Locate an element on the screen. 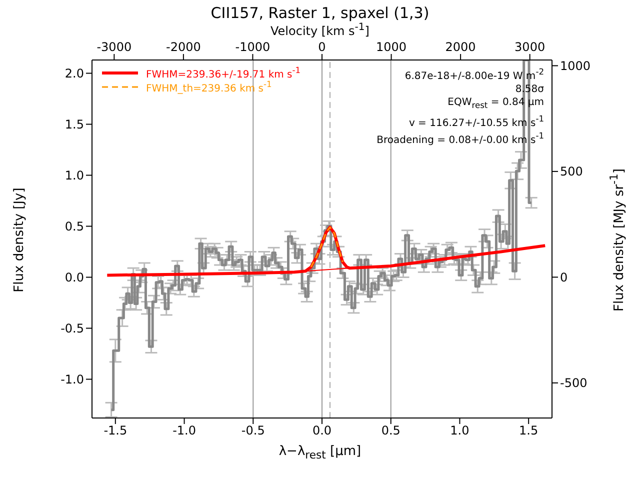 This screenshot has width=640, height=480. annotation: EQW$_{rest}$ = 0.84 µm is located at coordinates (496, 103).